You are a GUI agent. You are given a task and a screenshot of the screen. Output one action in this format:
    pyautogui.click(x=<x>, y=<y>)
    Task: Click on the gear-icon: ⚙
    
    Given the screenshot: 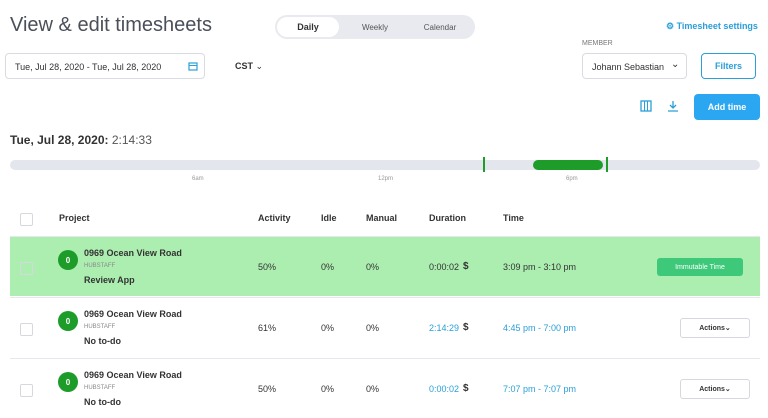 What is the action you would take?
    pyautogui.click(x=671, y=26)
    